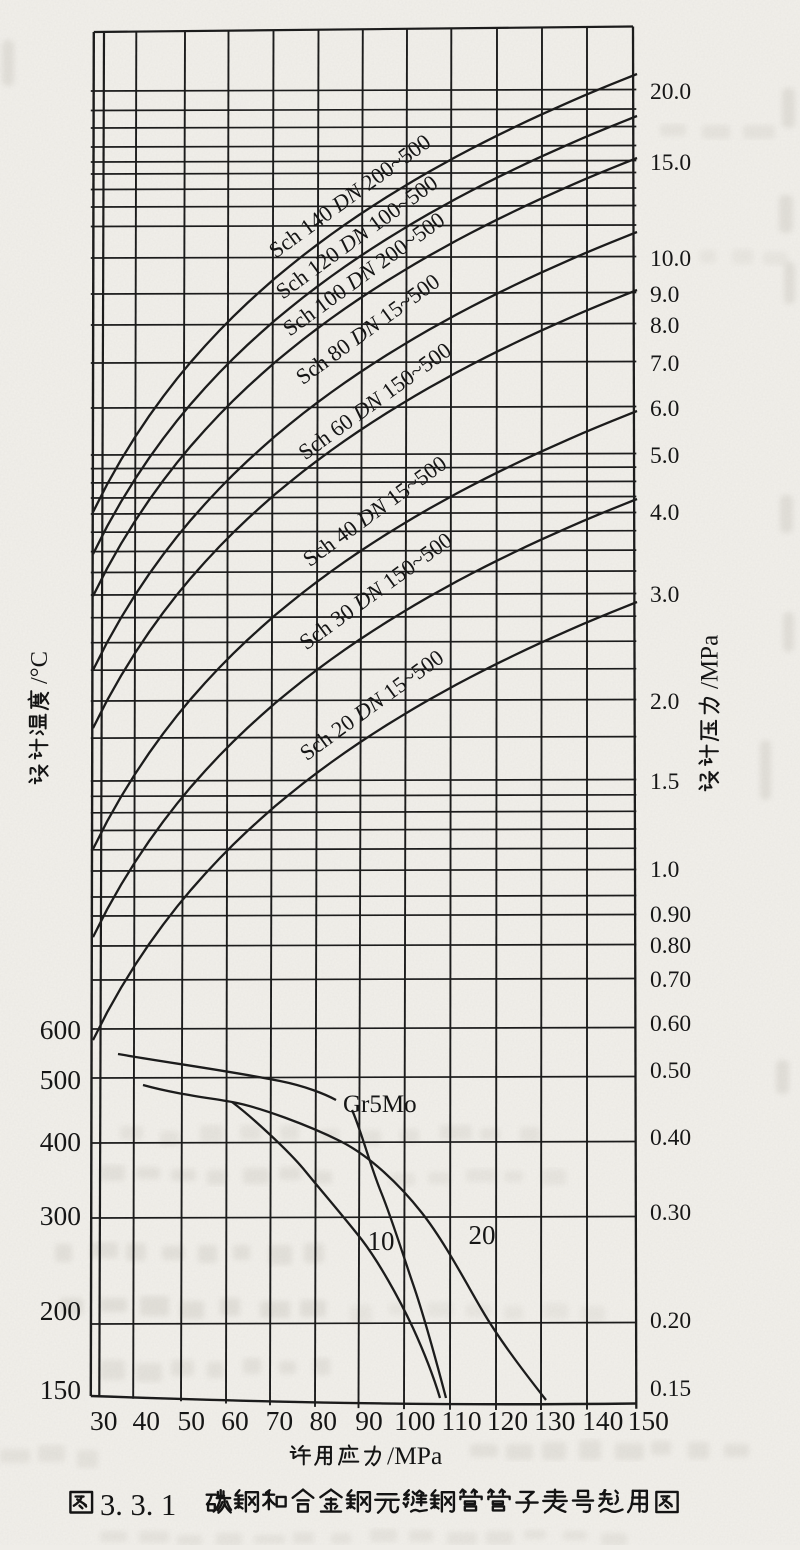  I want to click on svg-text: 60, so click(235, 1420).